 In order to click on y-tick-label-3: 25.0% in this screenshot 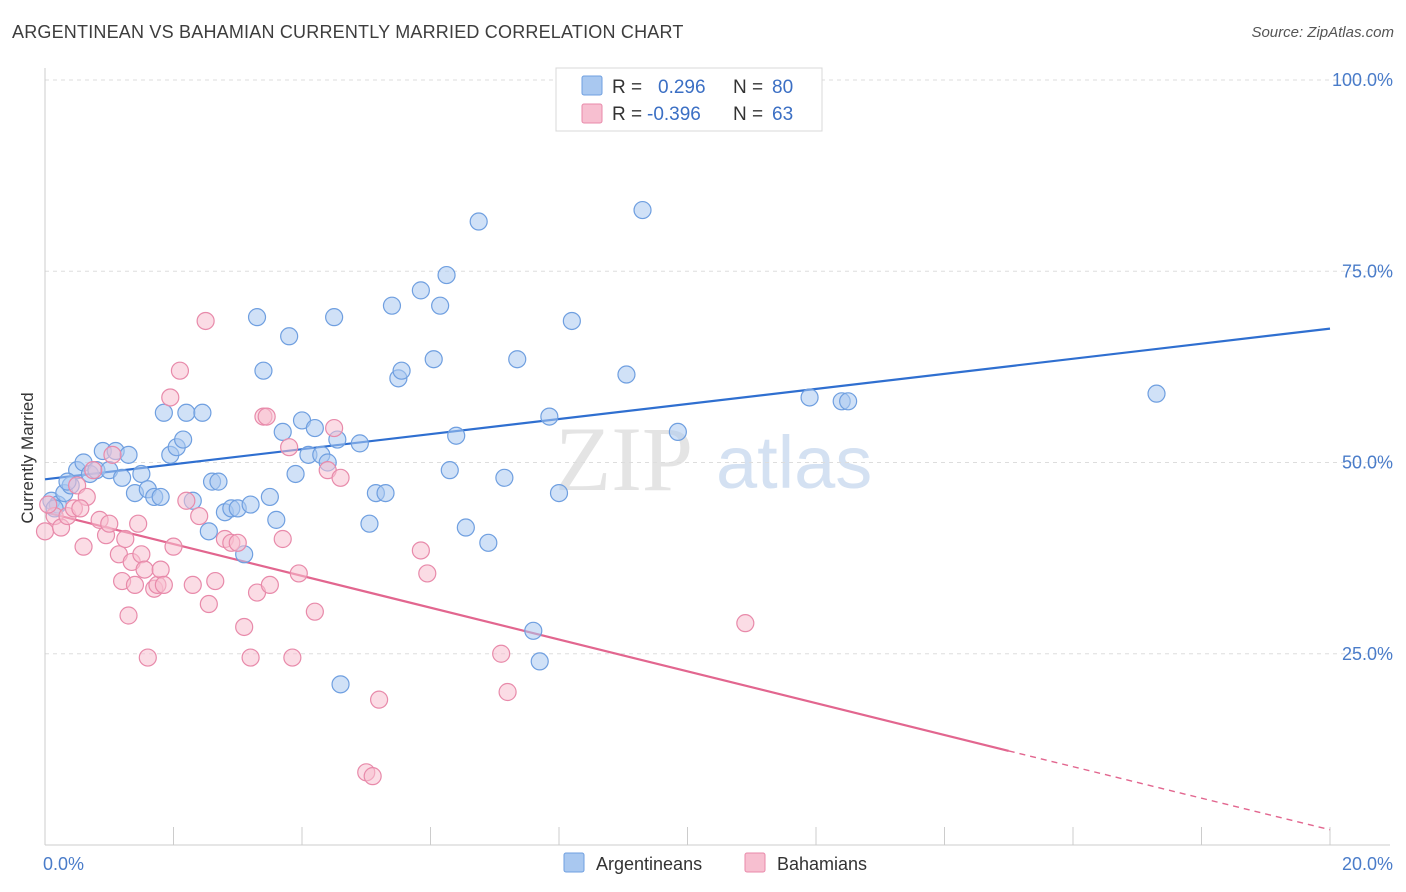, I will do `click(1367, 654)`.